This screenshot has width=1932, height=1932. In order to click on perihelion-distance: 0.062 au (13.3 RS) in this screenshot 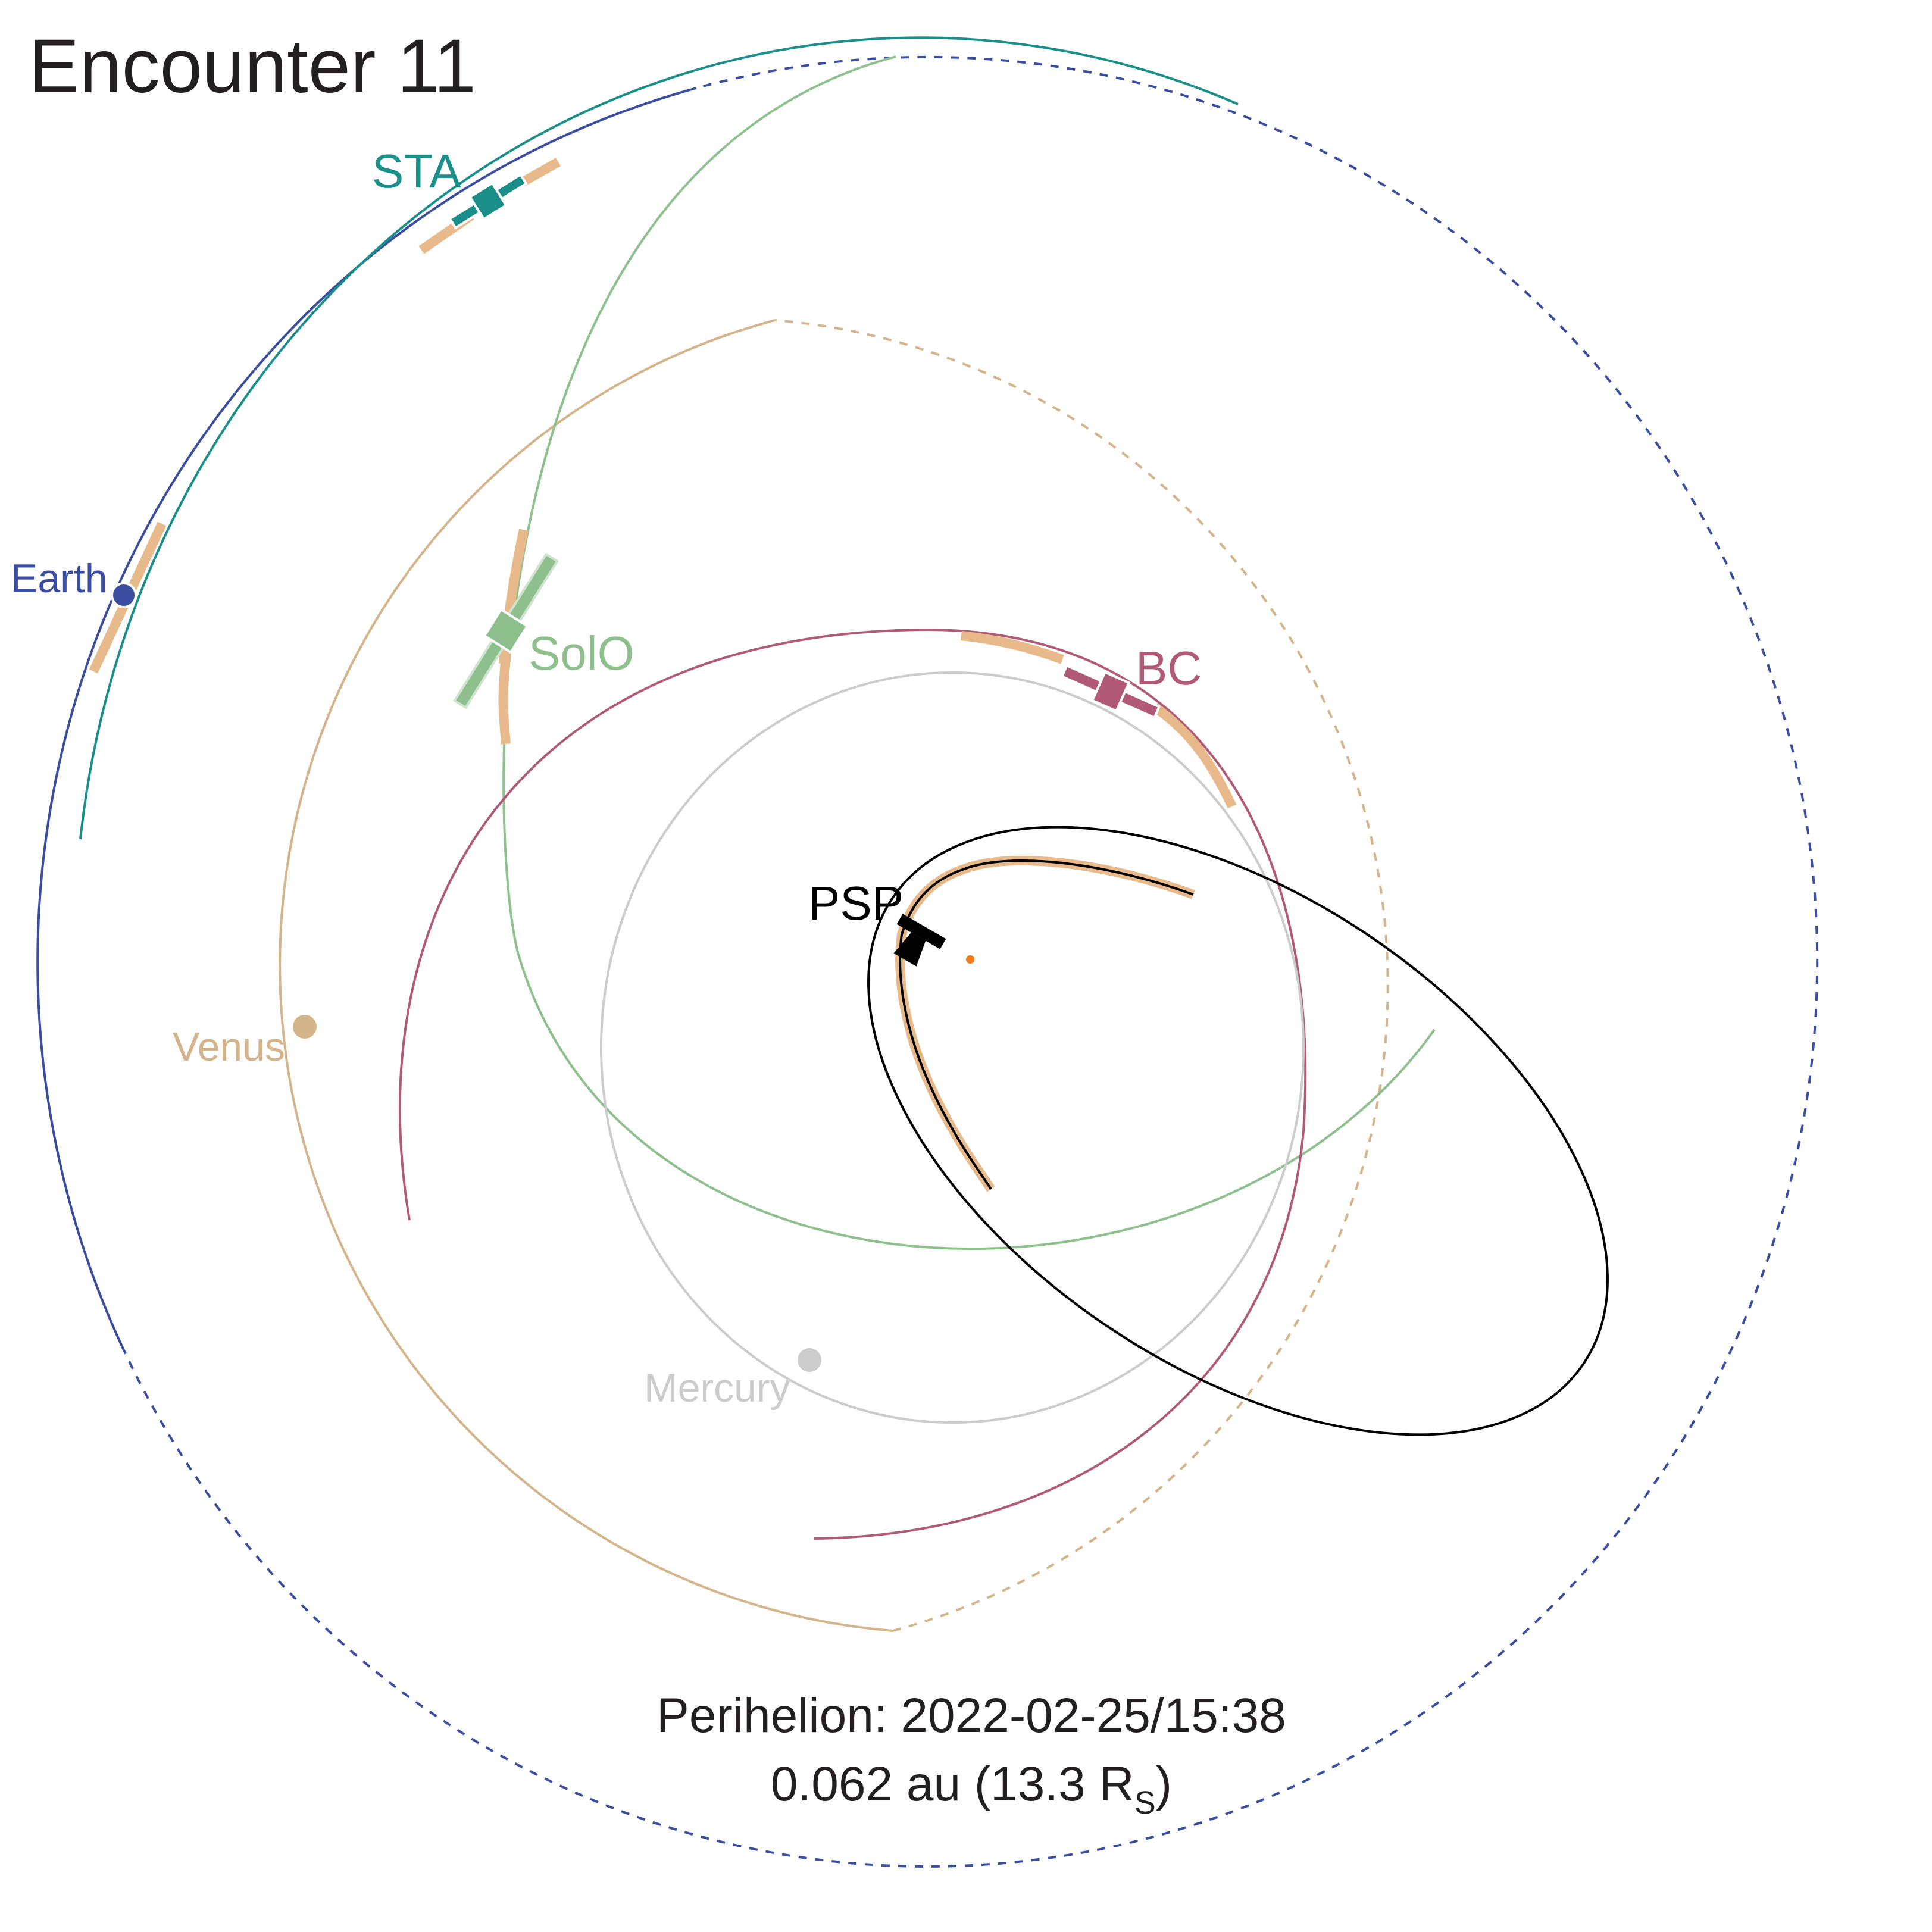, I will do `click(971, 1789)`.